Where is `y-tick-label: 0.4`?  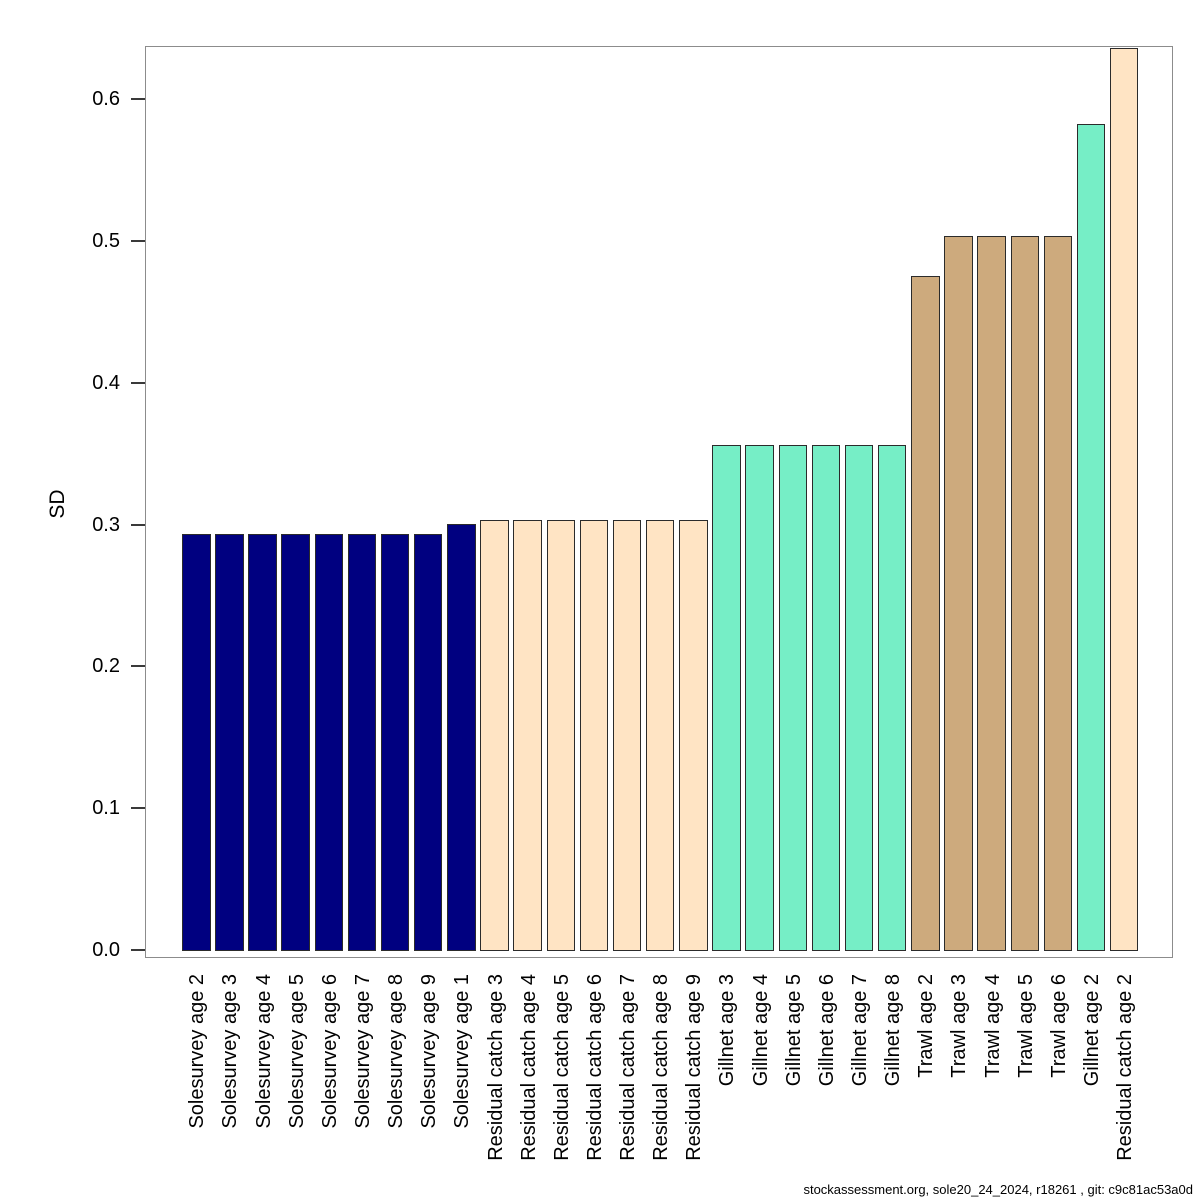
y-tick-label: 0.4 is located at coordinates (106, 382).